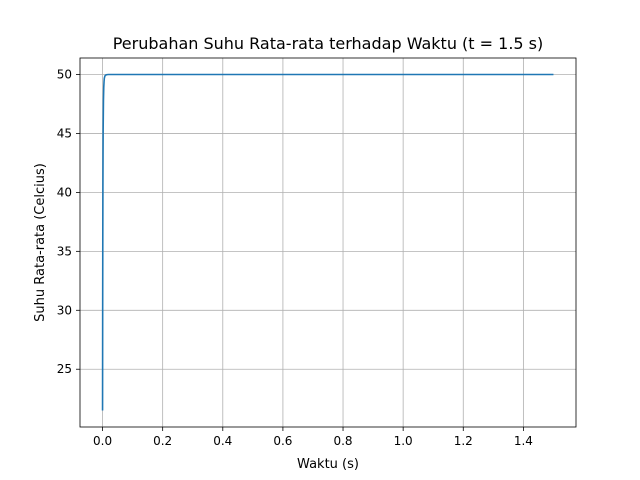 The image size is (640, 480). Describe the element at coordinates (403, 441) in the screenshot. I see `x-tick-label: 1.0` at that location.